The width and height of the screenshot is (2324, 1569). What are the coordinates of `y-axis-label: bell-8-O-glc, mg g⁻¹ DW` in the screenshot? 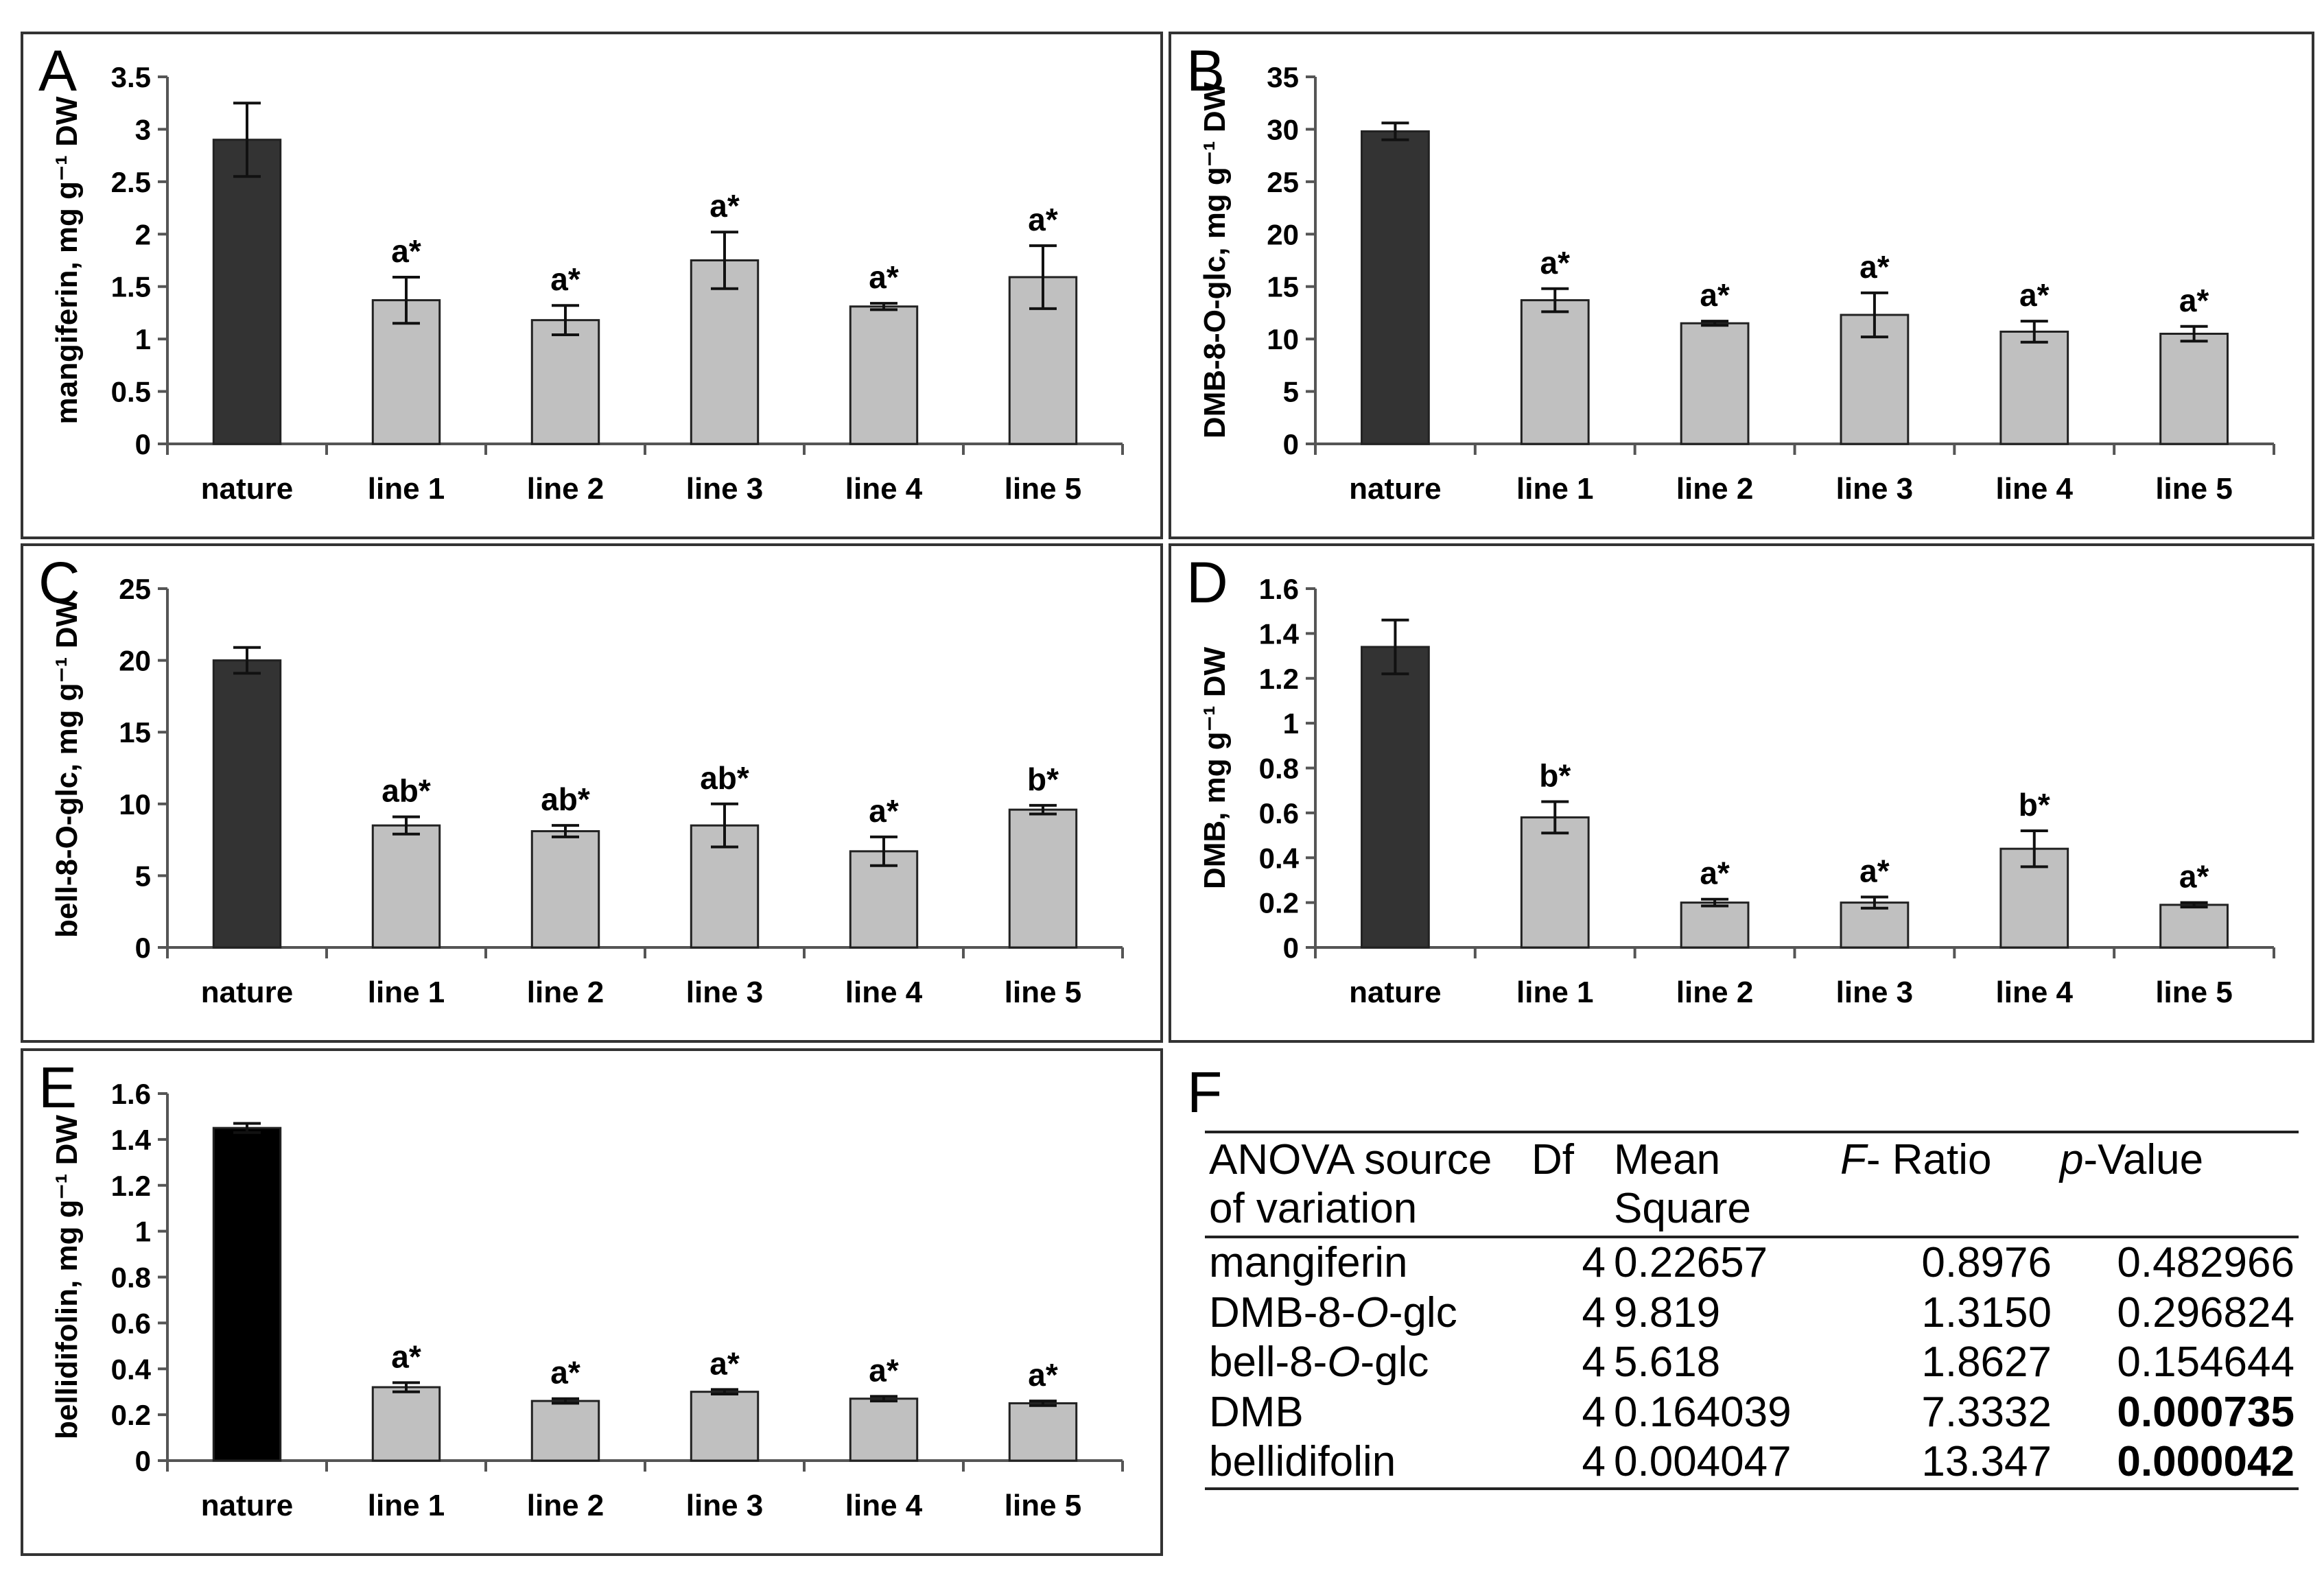 It's located at (67, 768).